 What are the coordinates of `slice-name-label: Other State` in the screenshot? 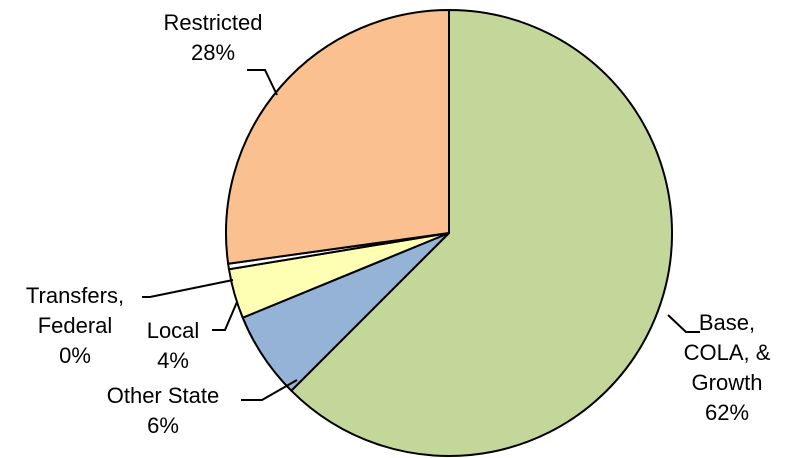 It's located at (163, 395).